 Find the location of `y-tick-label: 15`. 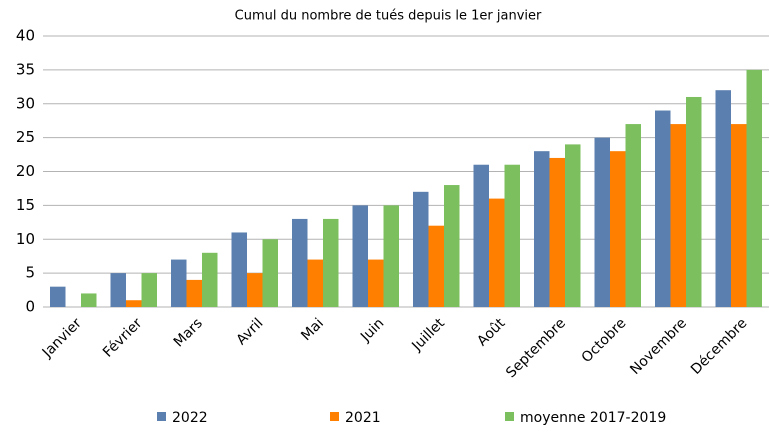

y-tick-label: 15 is located at coordinates (25, 205).